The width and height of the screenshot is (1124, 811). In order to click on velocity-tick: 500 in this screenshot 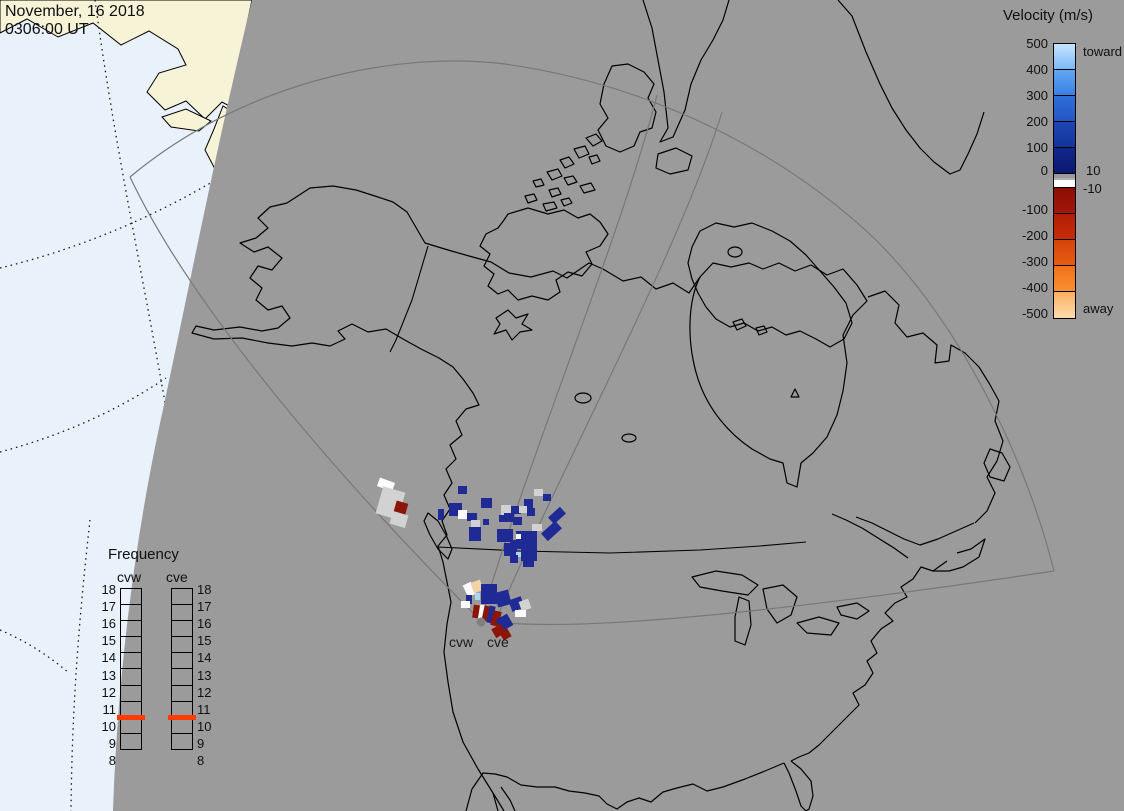, I will do `click(1037, 43)`.